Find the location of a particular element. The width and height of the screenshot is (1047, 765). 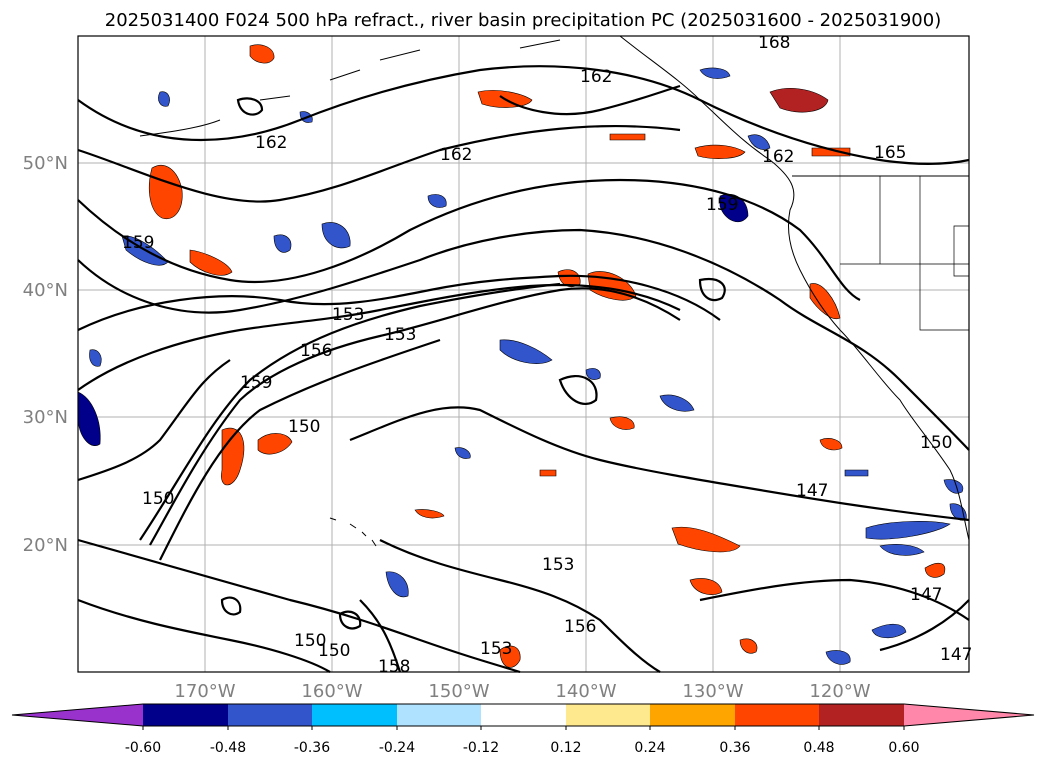

lon-label: 150°W is located at coordinates (458, 691).